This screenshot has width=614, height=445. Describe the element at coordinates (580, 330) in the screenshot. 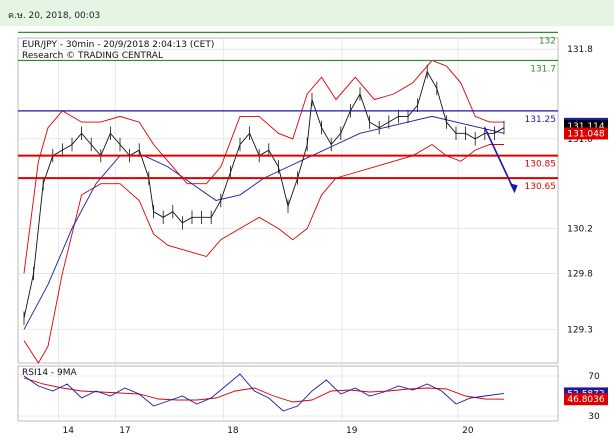

I see `y-tick-label: 129.3` at that location.